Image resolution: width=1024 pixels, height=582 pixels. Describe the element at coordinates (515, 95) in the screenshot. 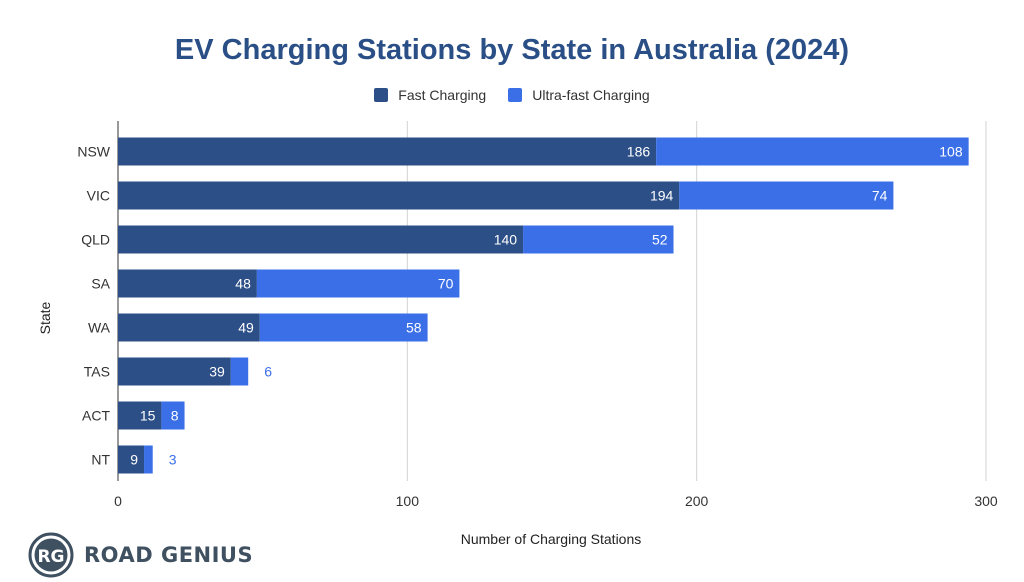

I see `legend-swatch-ultra-fast` at that location.